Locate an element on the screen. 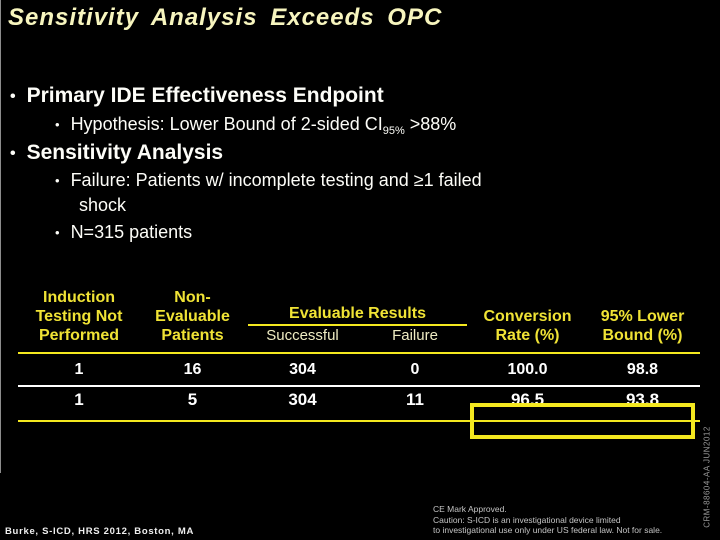 The image size is (720, 540). cell-r1-conversion-rate: 100.0 is located at coordinates (527, 369).